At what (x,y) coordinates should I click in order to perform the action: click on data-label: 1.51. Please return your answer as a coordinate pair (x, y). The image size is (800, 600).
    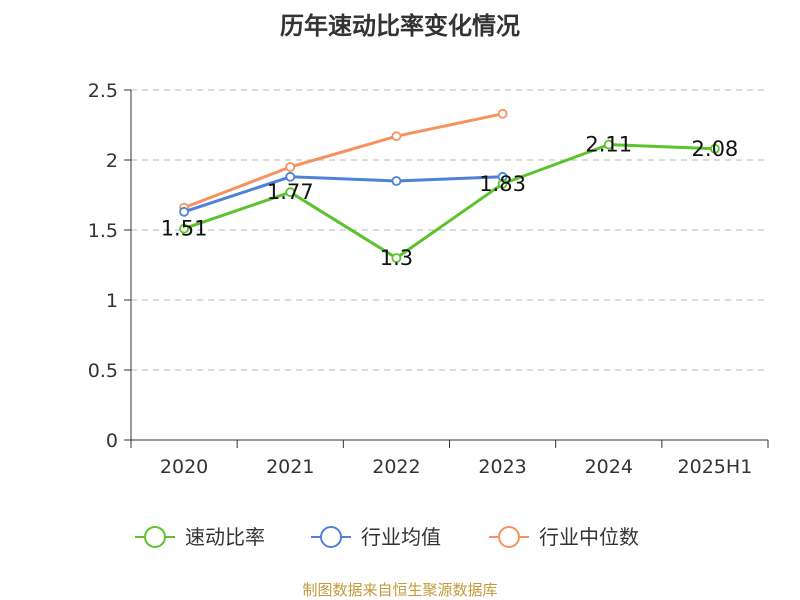
    Looking at the image, I should click on (184, 229).